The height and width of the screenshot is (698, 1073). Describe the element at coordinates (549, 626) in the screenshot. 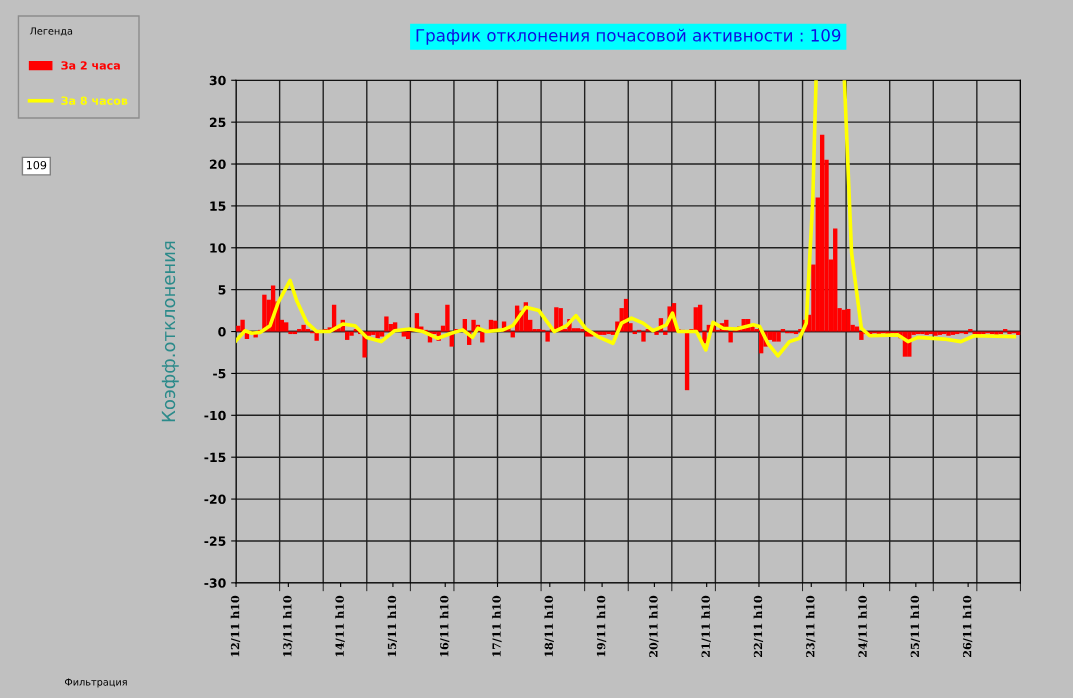

I see `x-tick-label: 18/11 h10` at that location.